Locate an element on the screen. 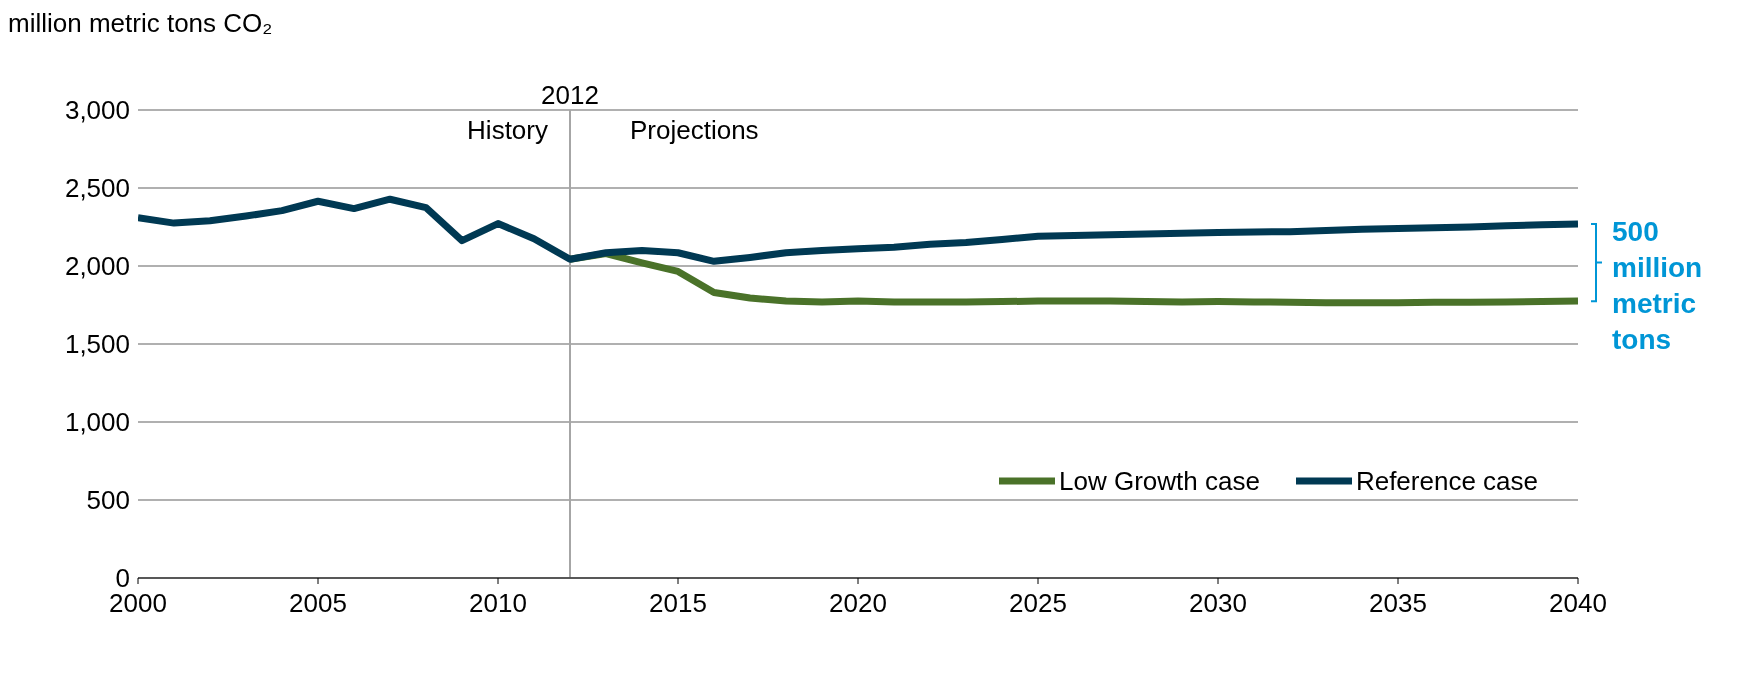 The image size is (1757, 674). text: 500 million metric tons is located at coordinates (1658, 285).